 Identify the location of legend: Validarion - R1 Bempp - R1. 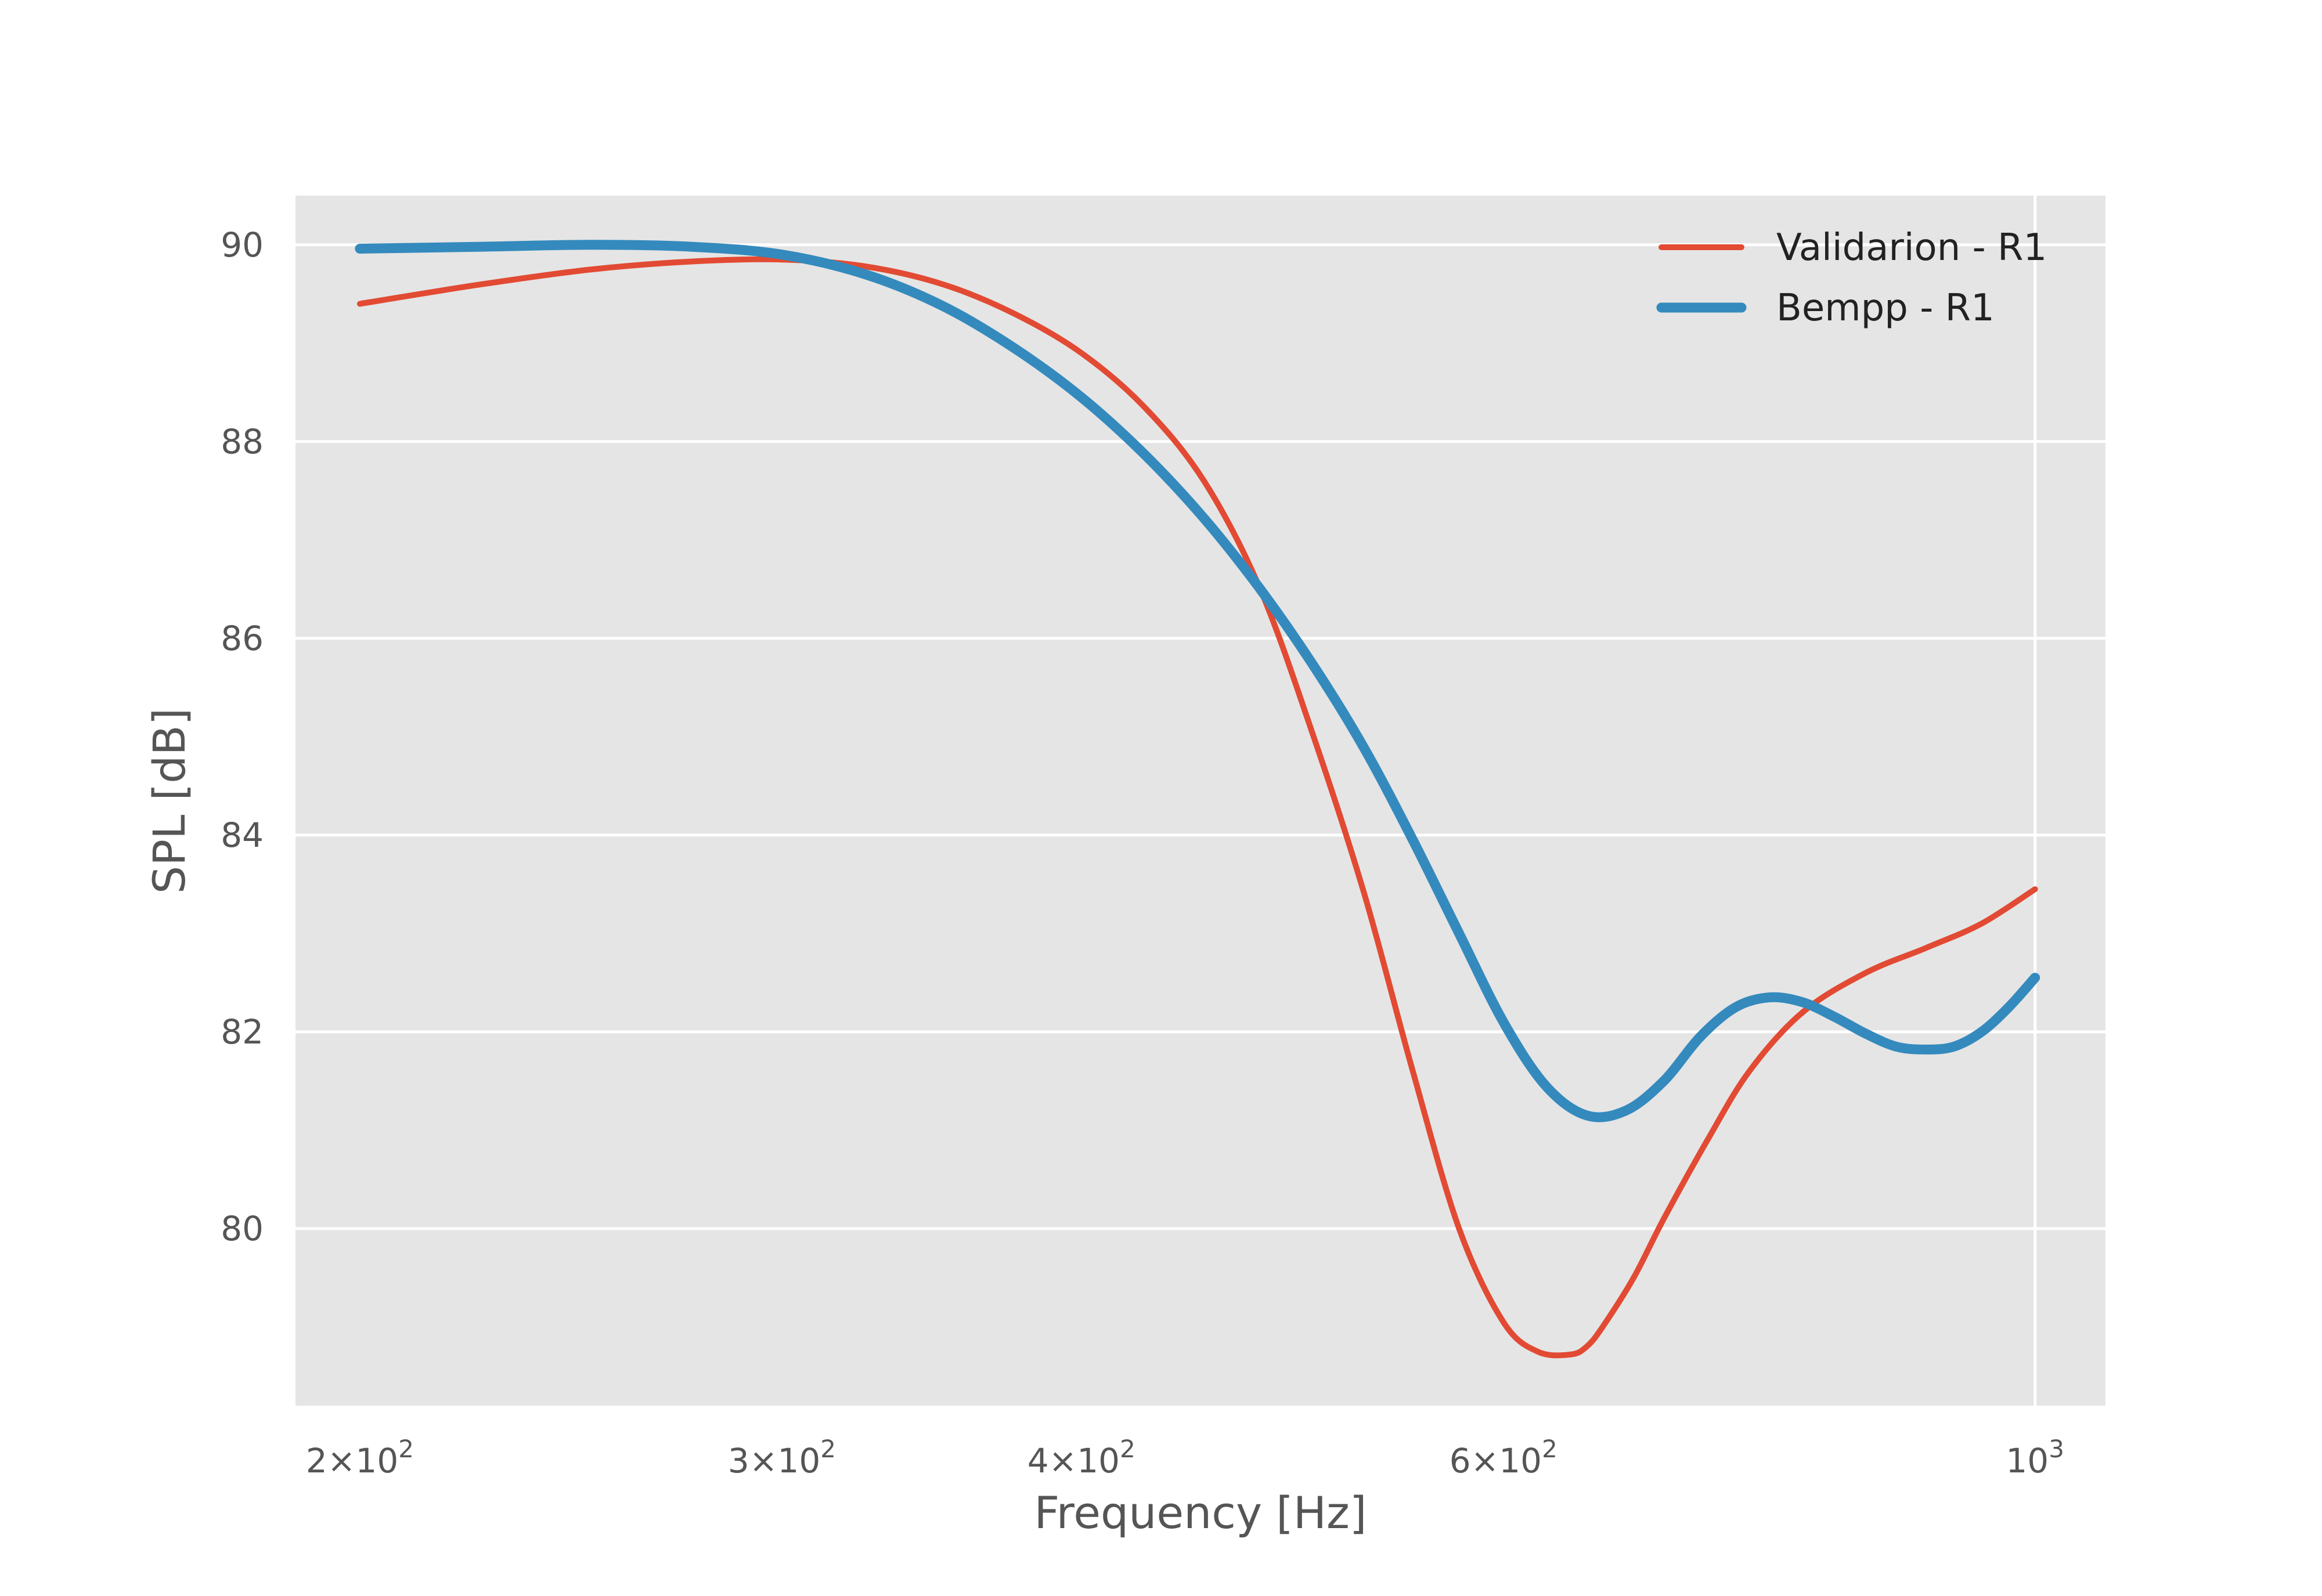
(1852, 278).